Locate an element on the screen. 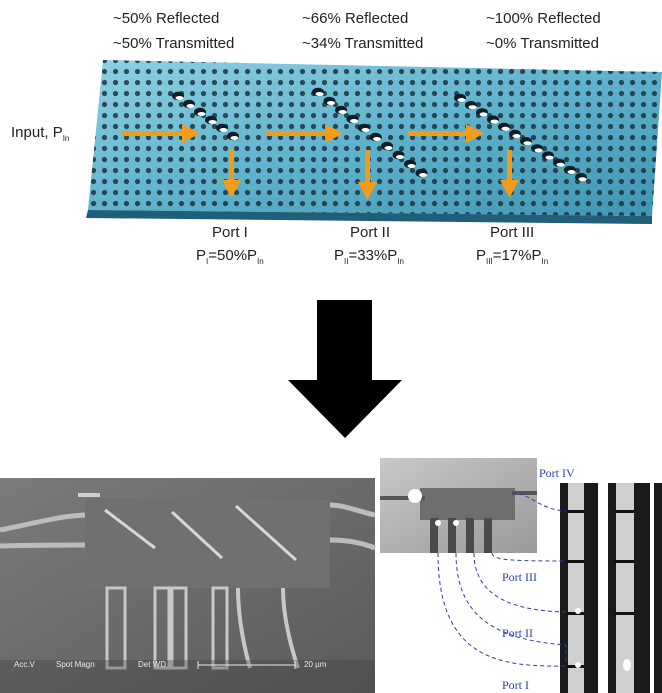 The width and height of the screenshot is (662, 693). port-i-name: Port I is located at coordinates (230, 232).